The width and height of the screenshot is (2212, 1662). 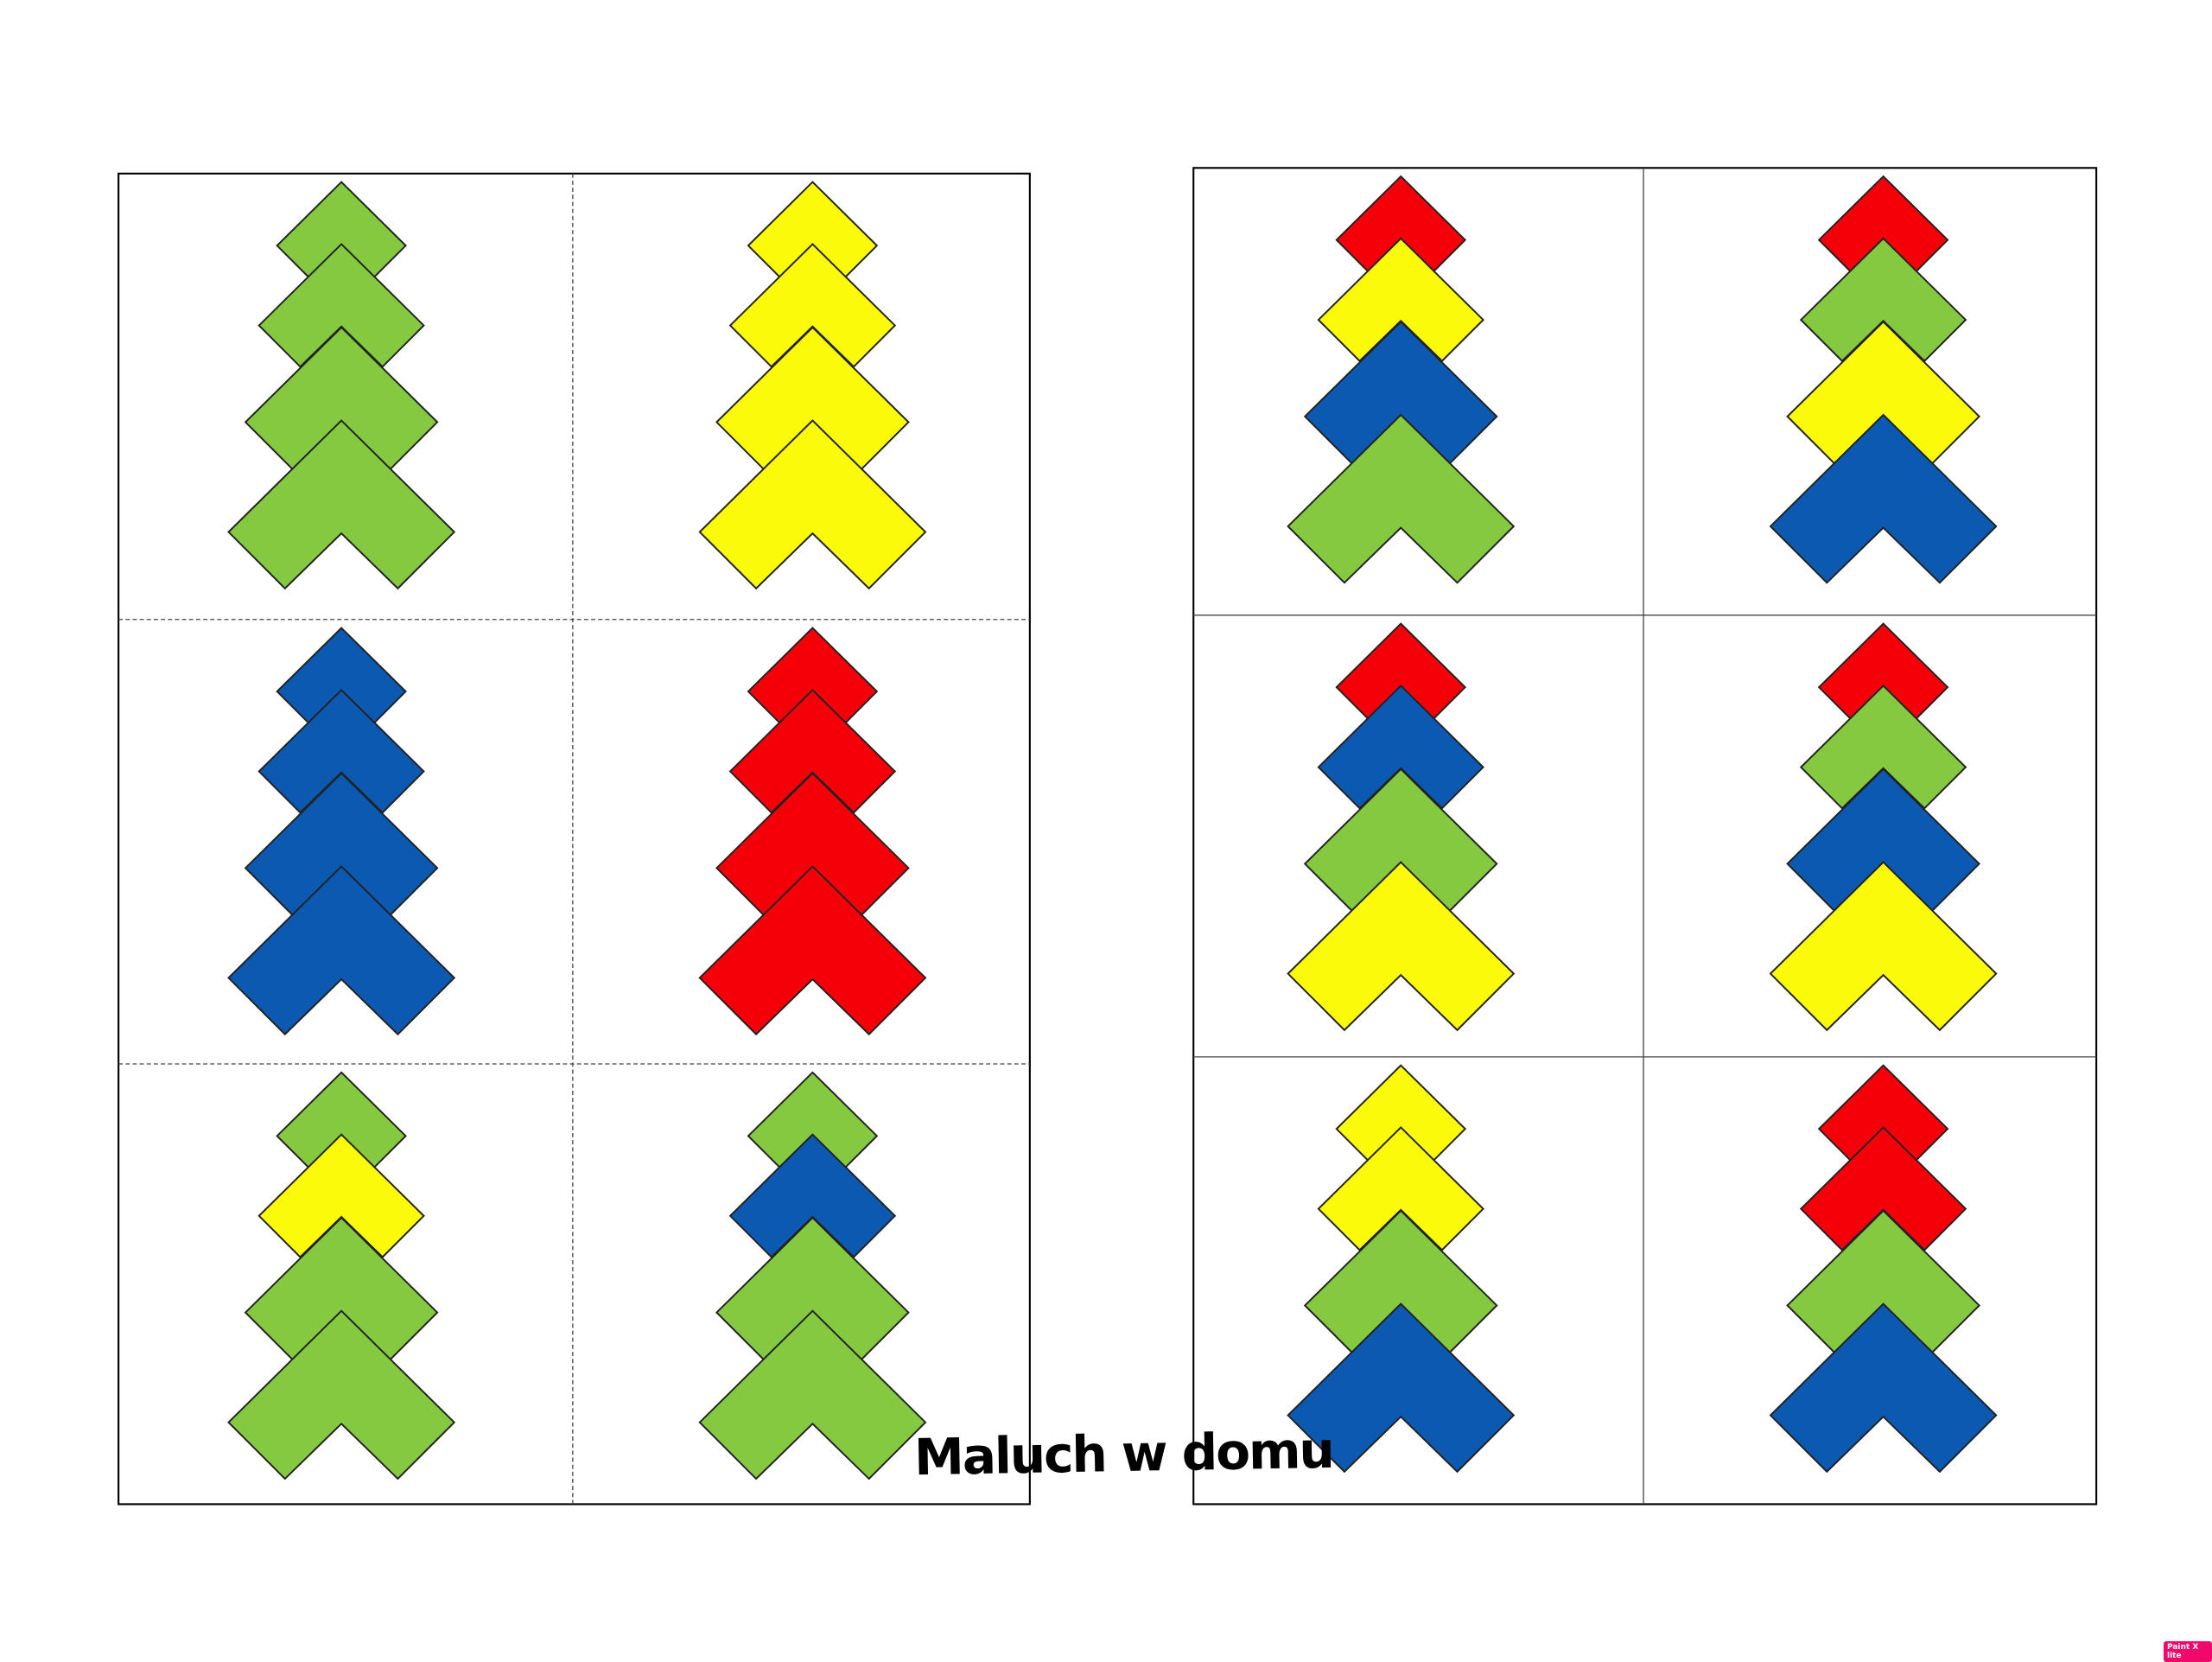 I want to click on watermark-logo: Maluch w domu, so click(x=1123, y=1453).